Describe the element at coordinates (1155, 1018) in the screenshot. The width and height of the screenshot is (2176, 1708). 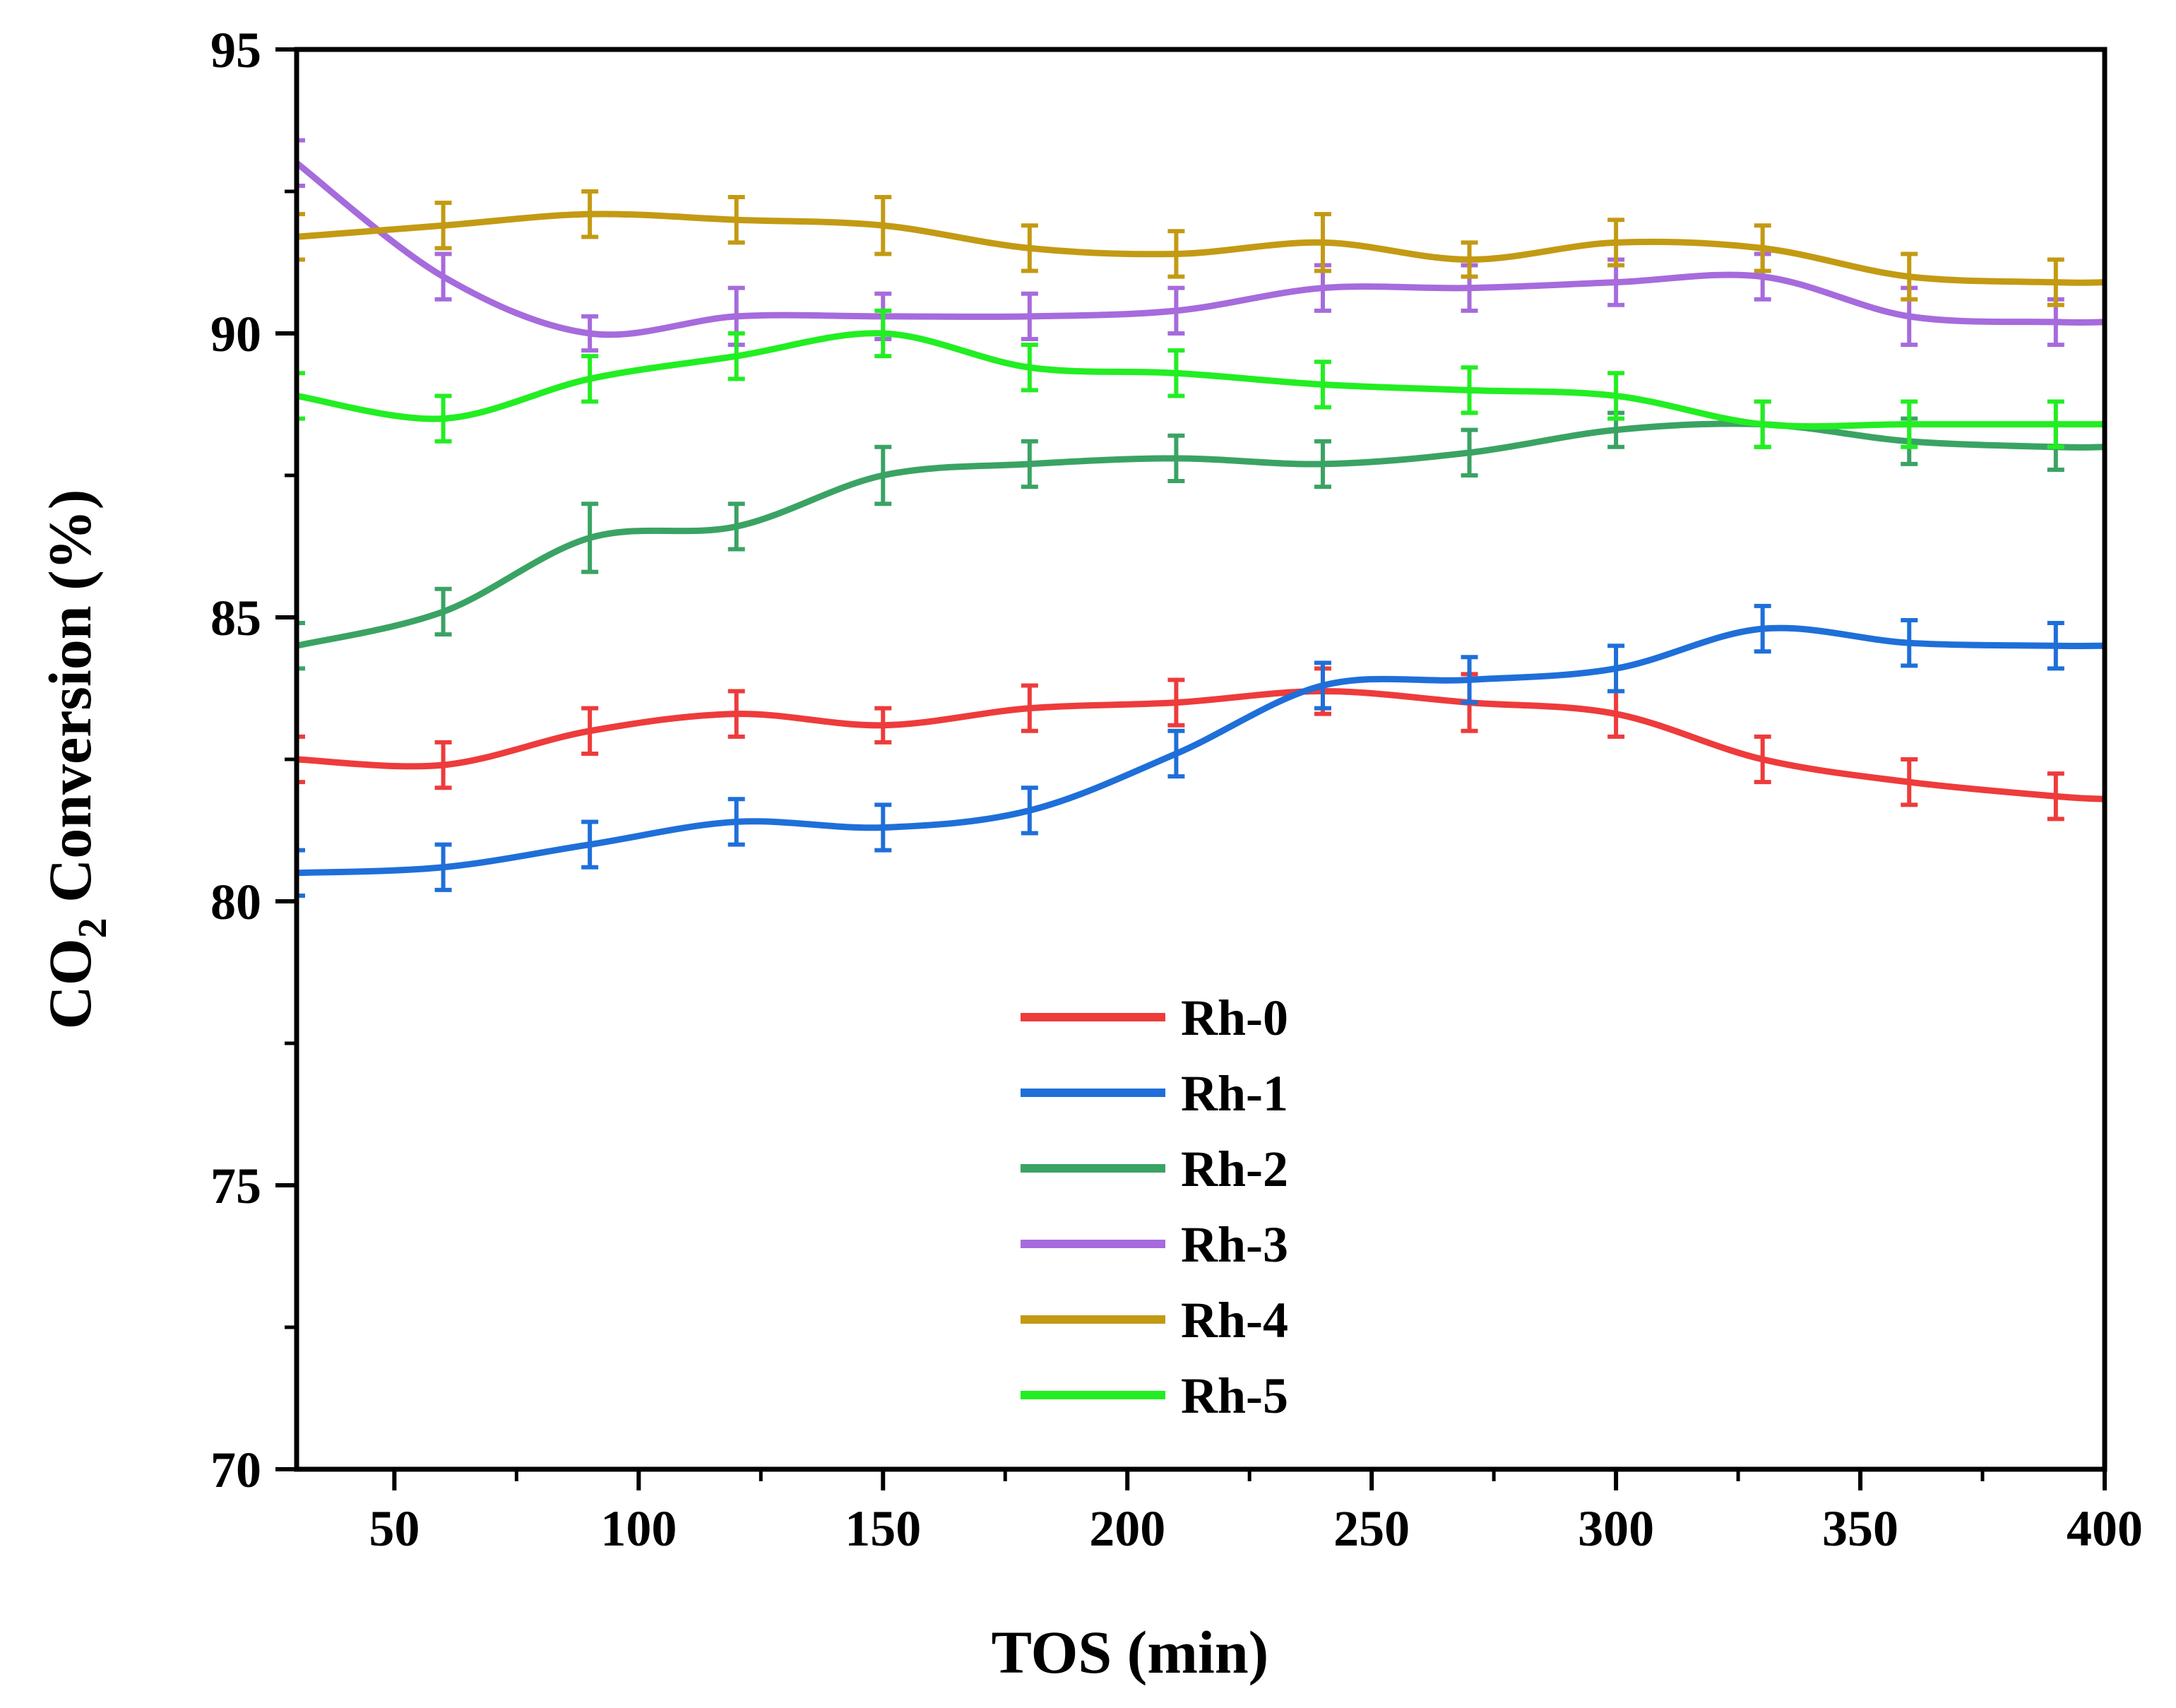
I see `legend-item-rh-0: Rh-0` at that location.